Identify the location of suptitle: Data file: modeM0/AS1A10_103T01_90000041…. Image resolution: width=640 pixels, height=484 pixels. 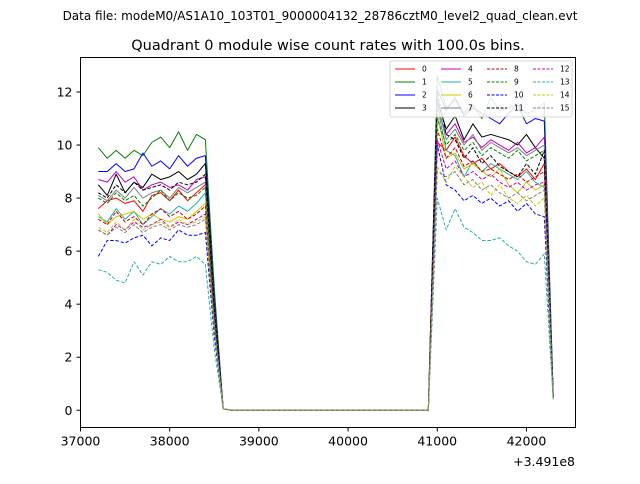
(320, 16).